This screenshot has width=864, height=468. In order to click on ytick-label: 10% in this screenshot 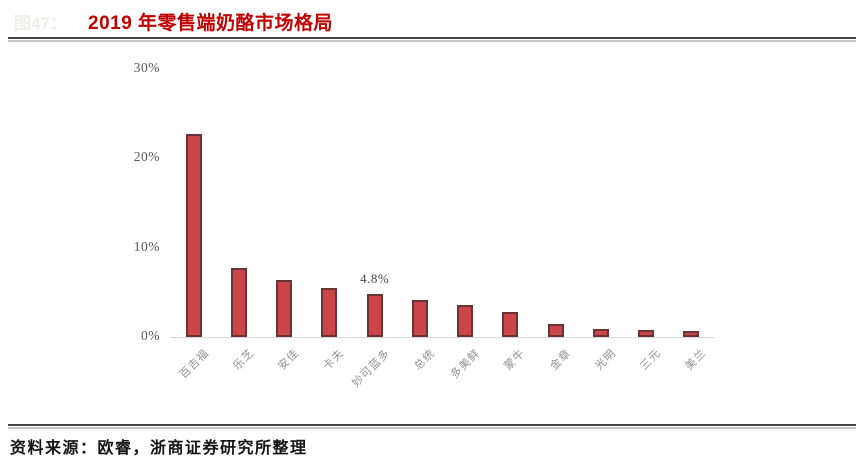, I will do `click(146, 246)`.